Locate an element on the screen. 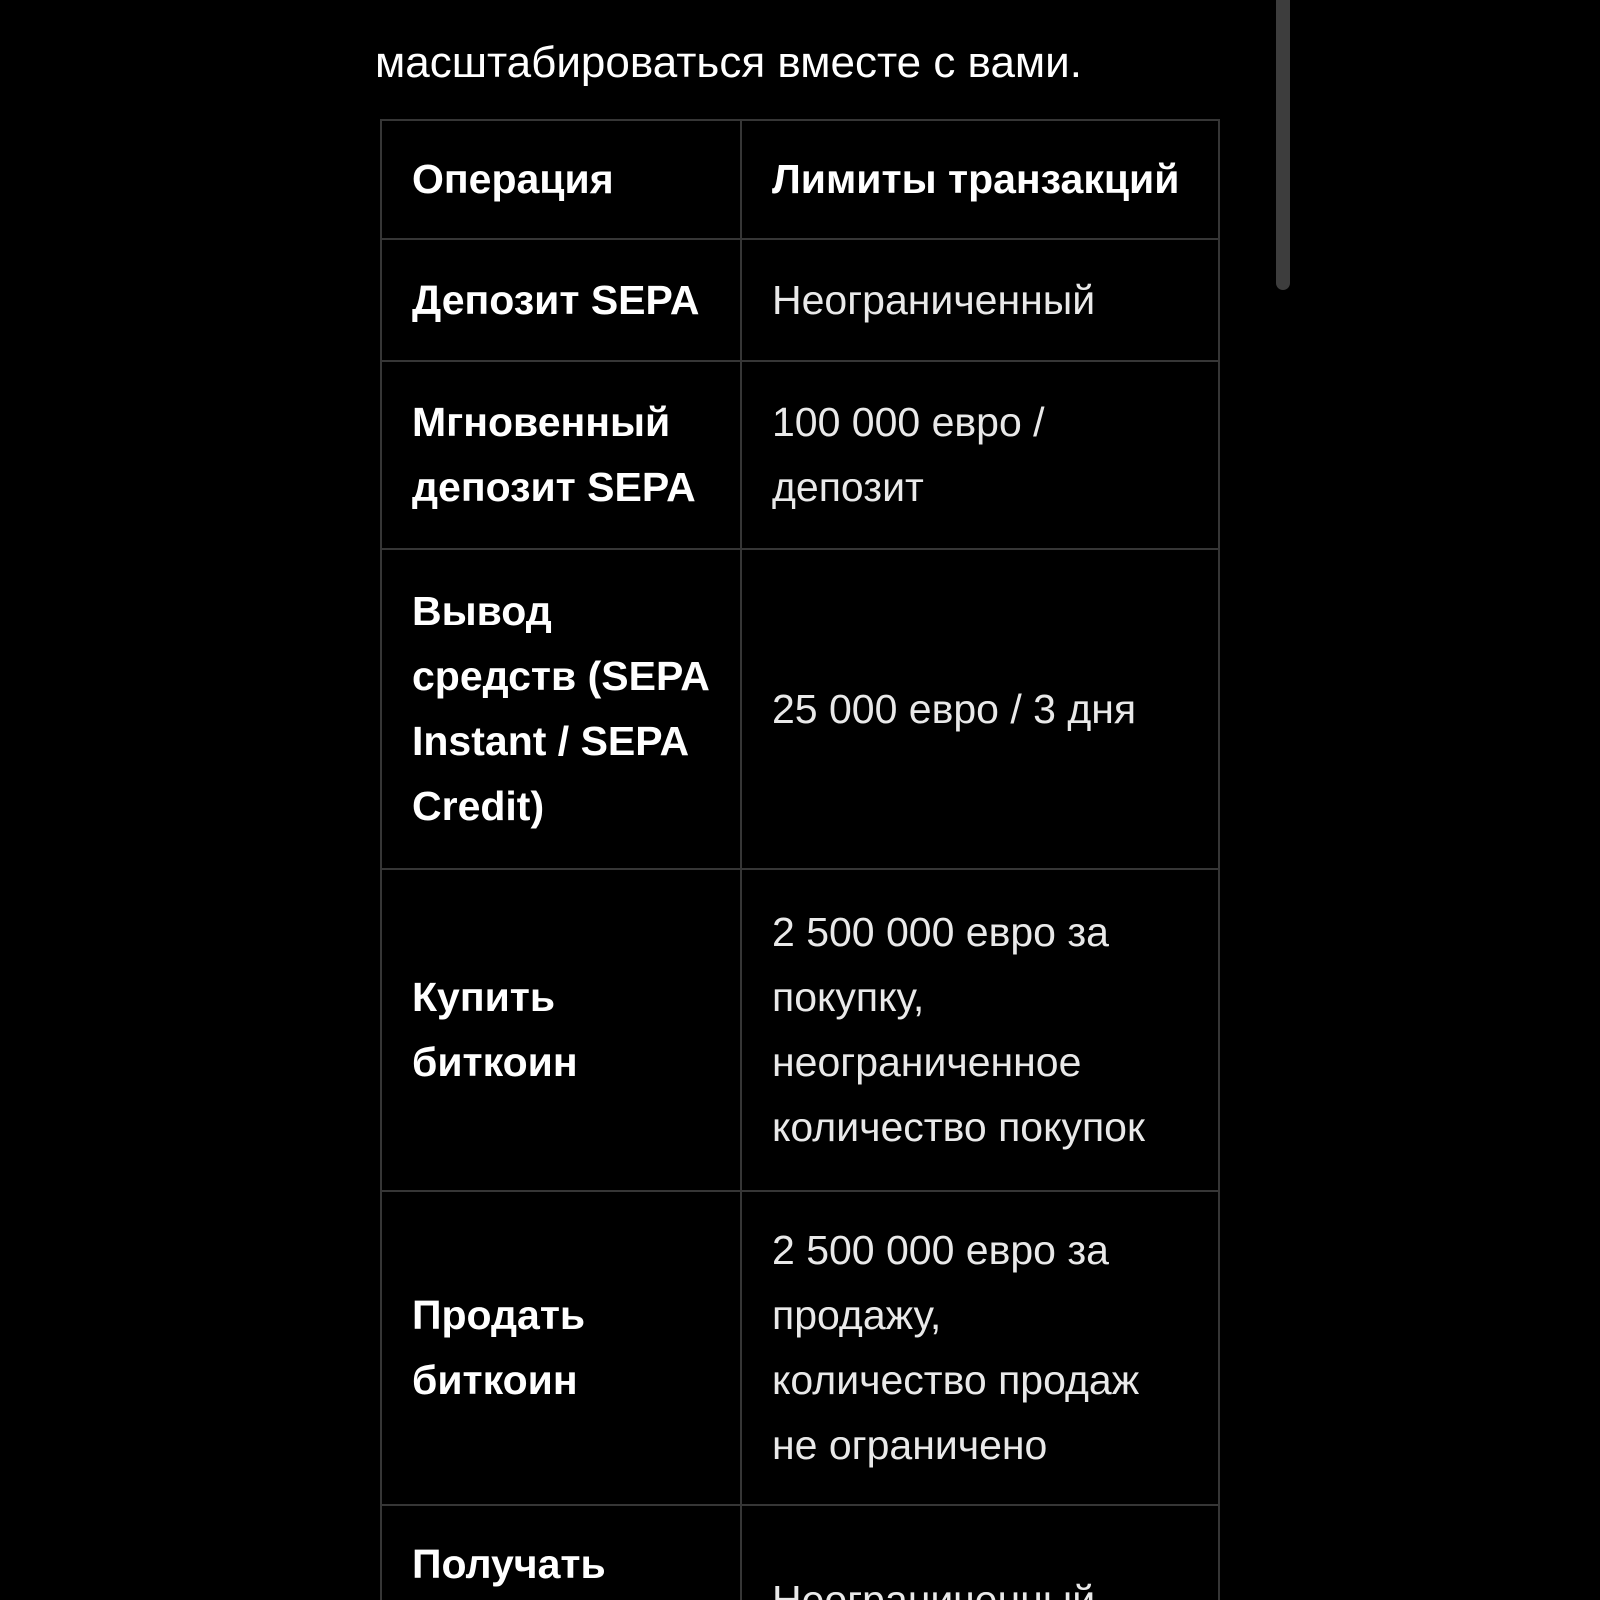 Image resolution: width=1600 pixels, height=1600 pixels. vertical-scrollbar-thumb is located at coordinates (1283, 145).